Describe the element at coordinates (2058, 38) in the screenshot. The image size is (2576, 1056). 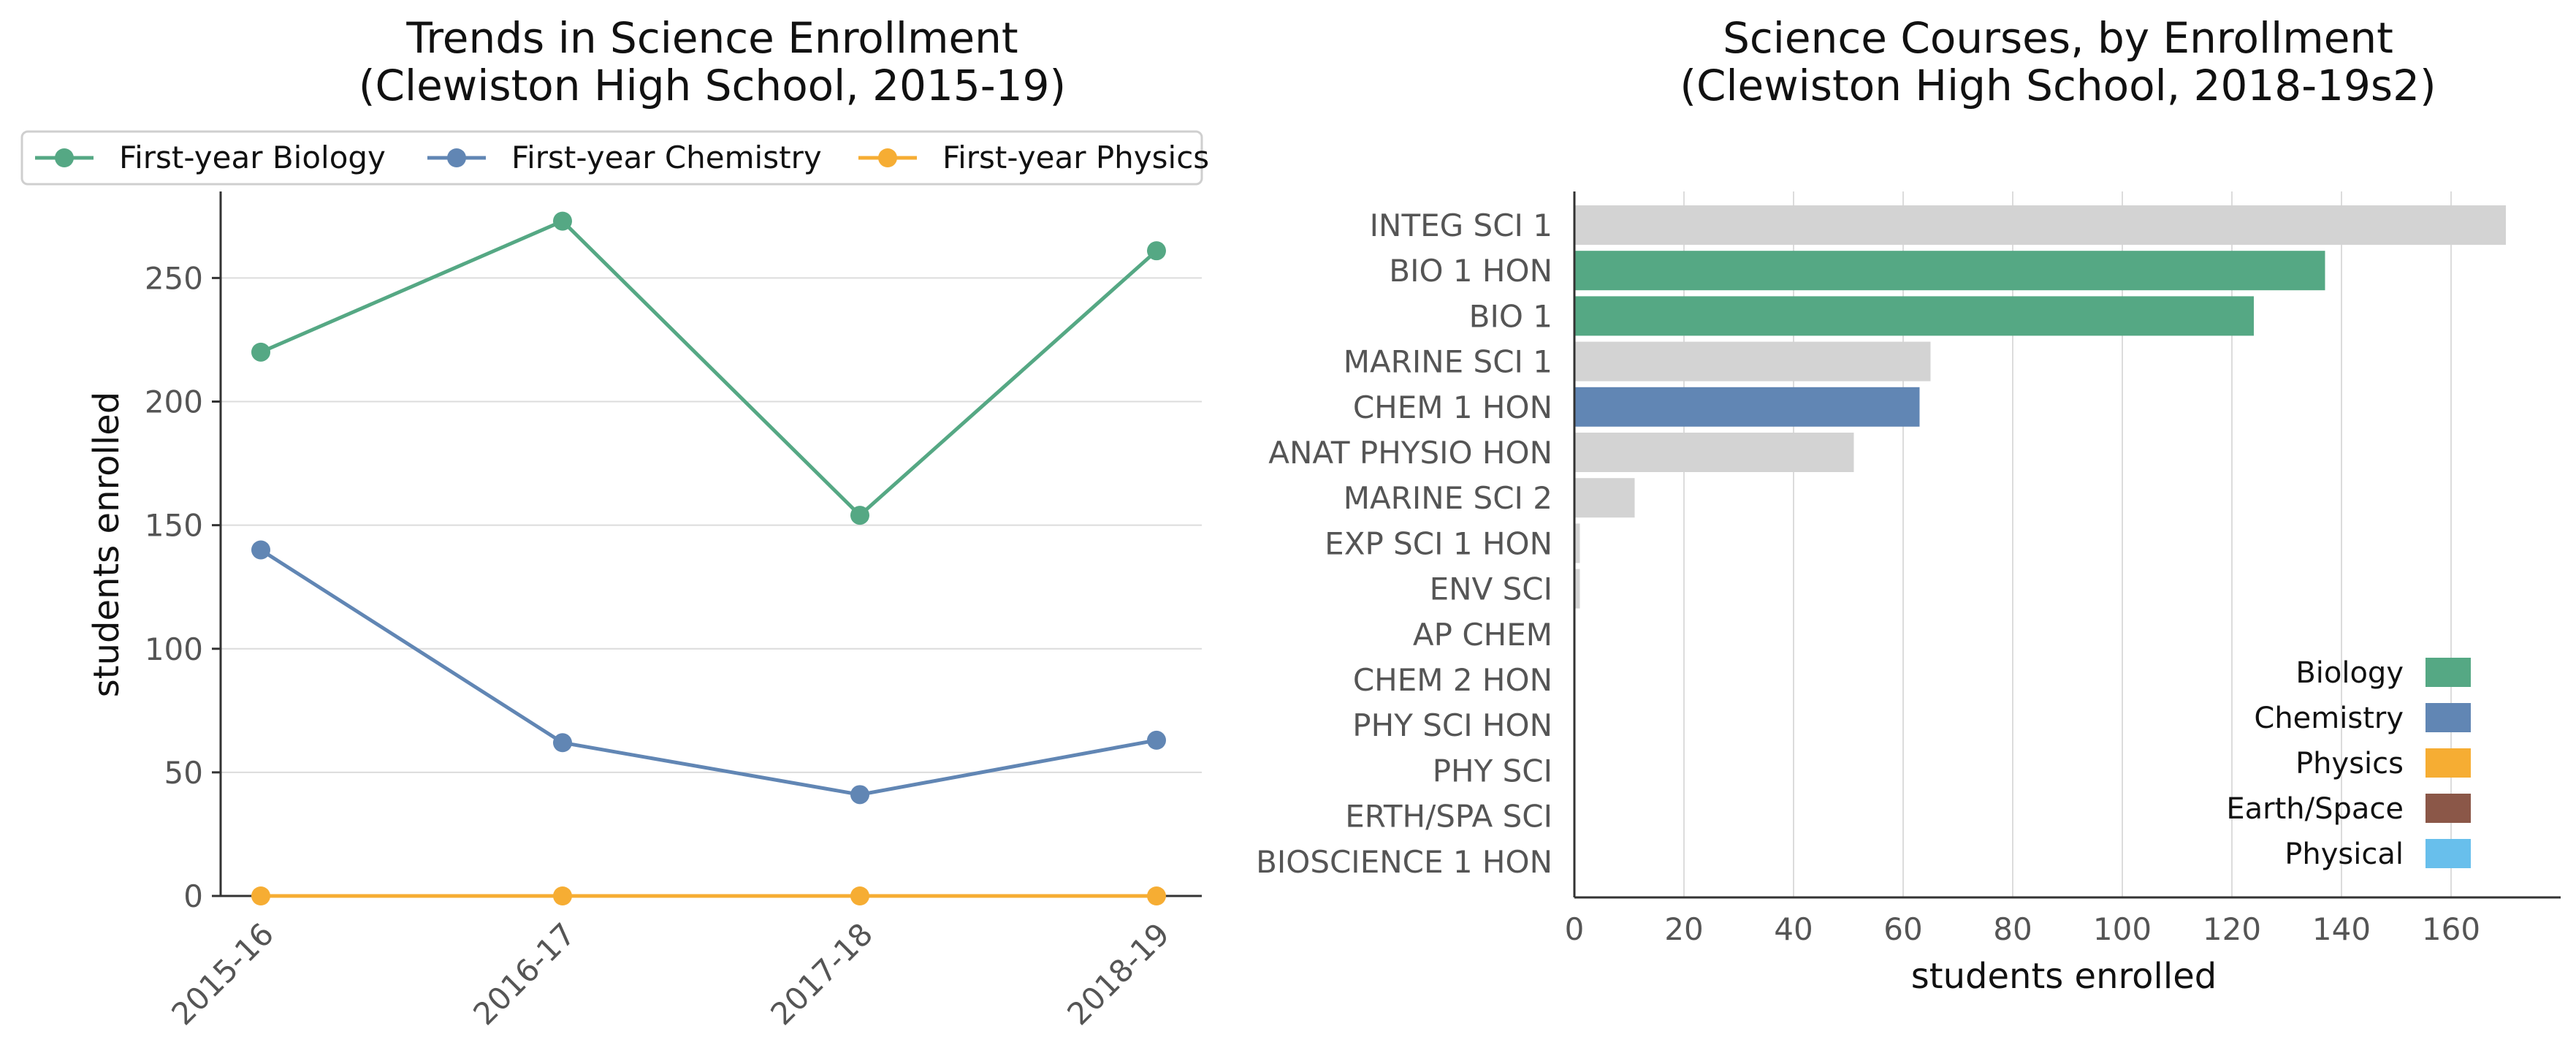
I see `right-chart-title-line1: Science Courses, by Enrollment` at that location.